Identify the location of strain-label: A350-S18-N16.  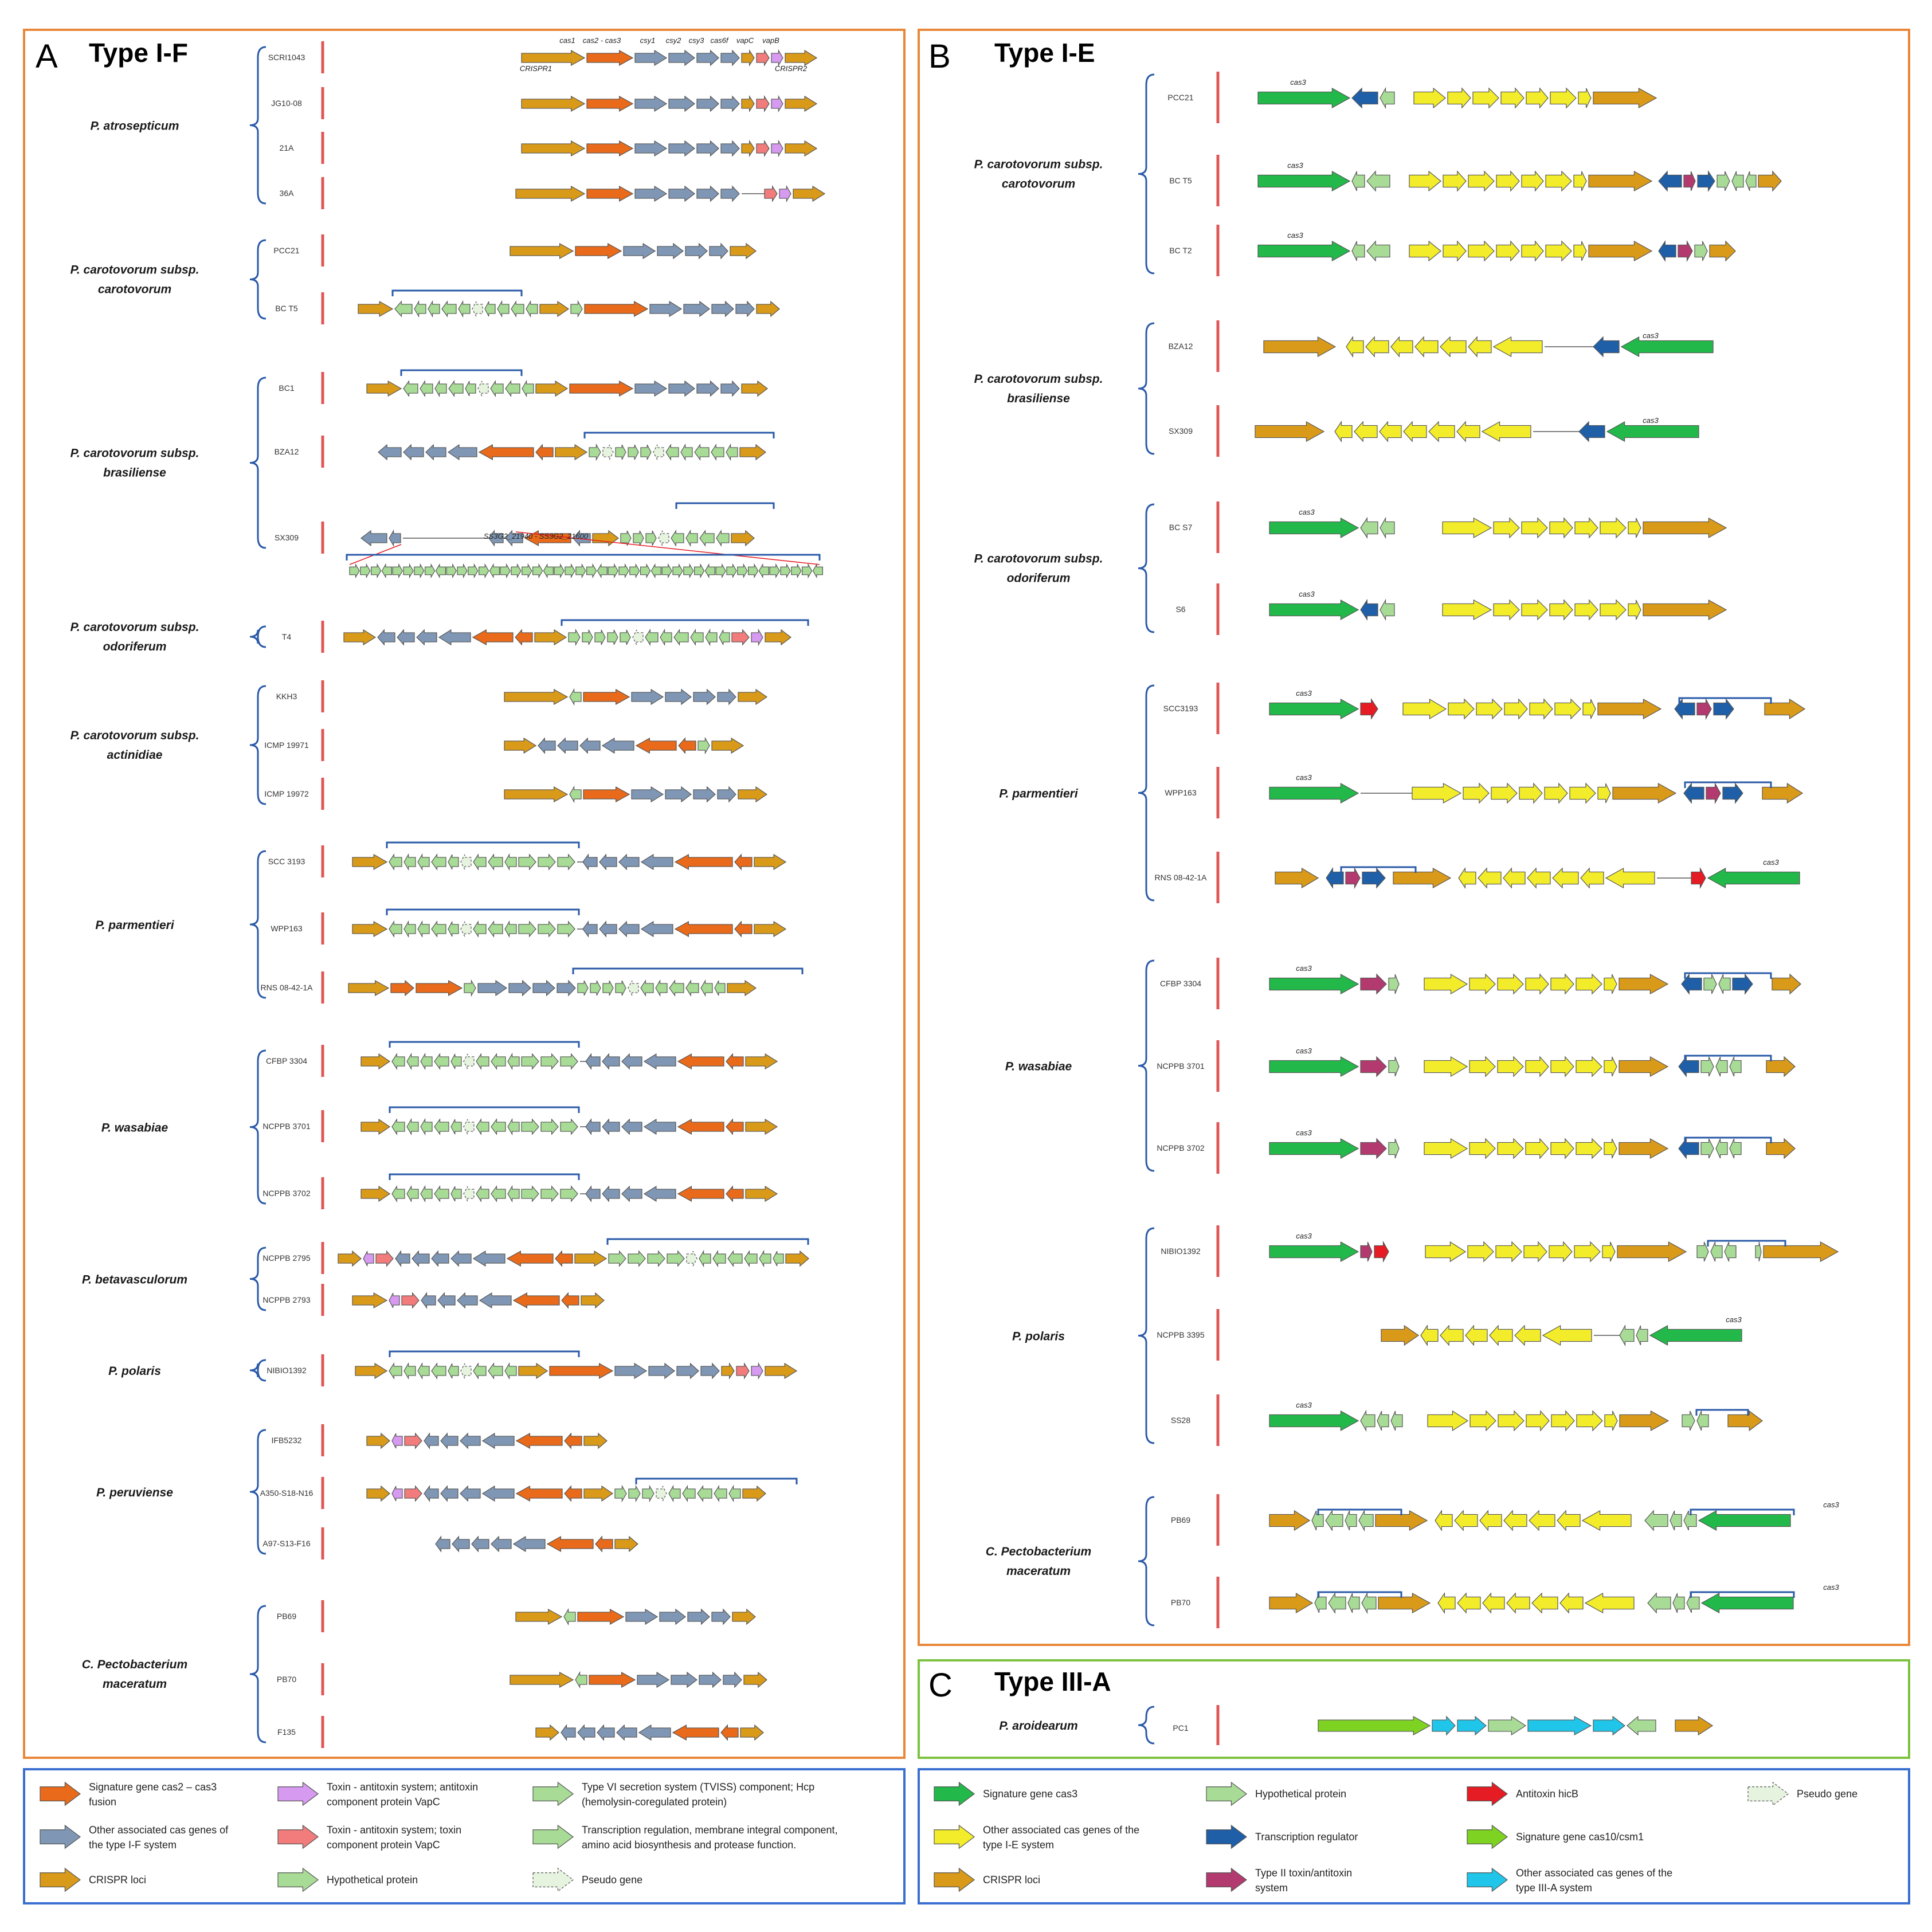
(286, 1493).